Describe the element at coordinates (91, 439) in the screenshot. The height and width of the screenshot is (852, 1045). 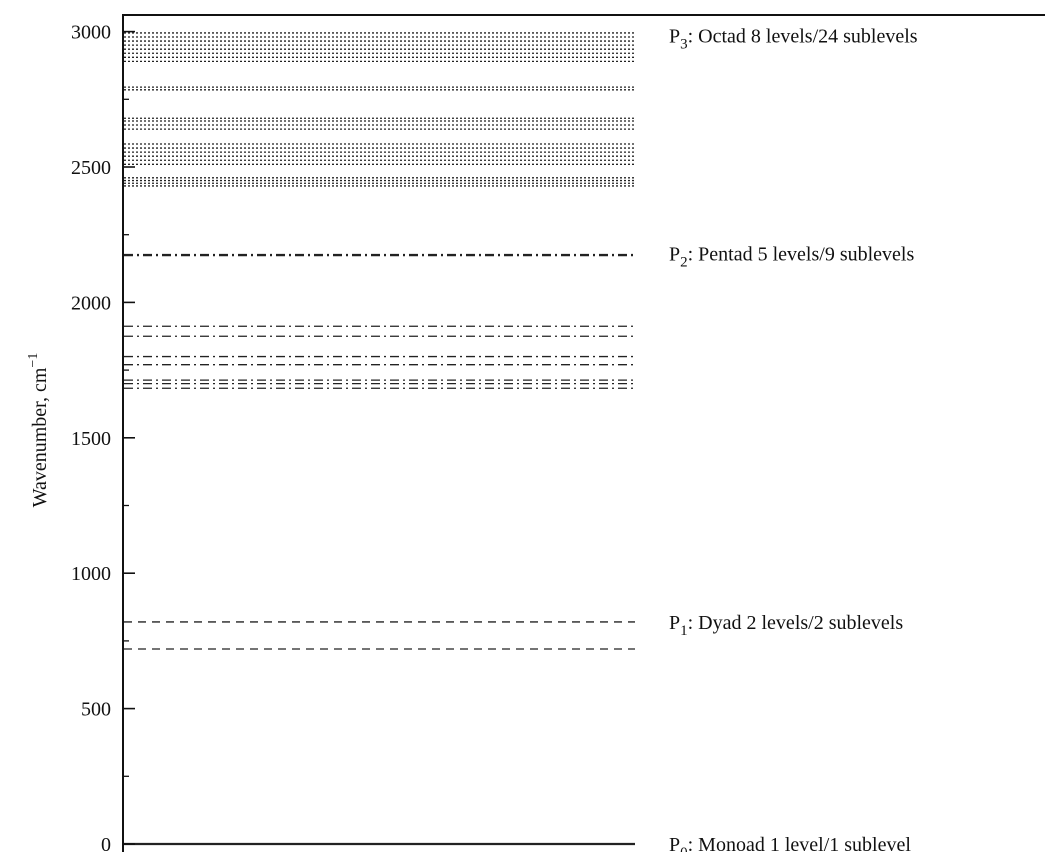
I see `y-tick-label-1500: 1500` at that location.